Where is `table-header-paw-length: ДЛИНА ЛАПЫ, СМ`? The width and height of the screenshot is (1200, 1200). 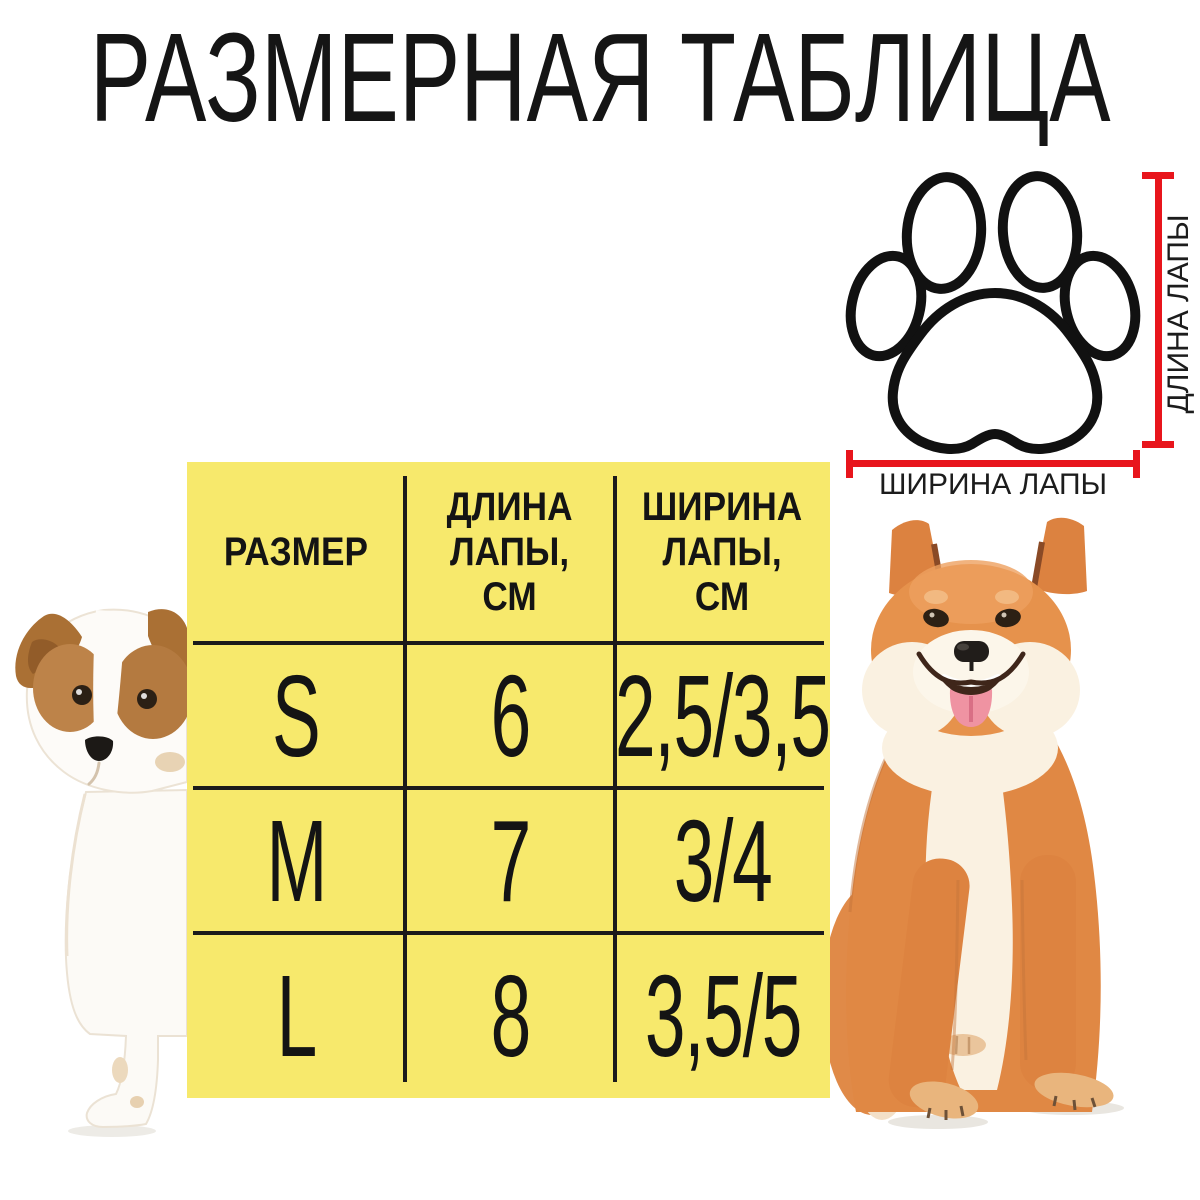 table-header-paw-length: ДЛИНА ЛАПЫ, СМ is located at coordinates (510, 552).